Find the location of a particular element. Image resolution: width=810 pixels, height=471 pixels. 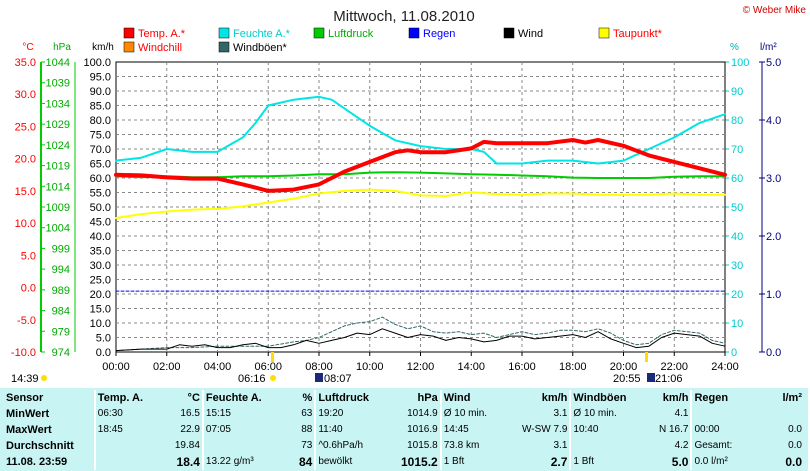

stats-cell: 1 Bft is located at coordinates (601, 462).